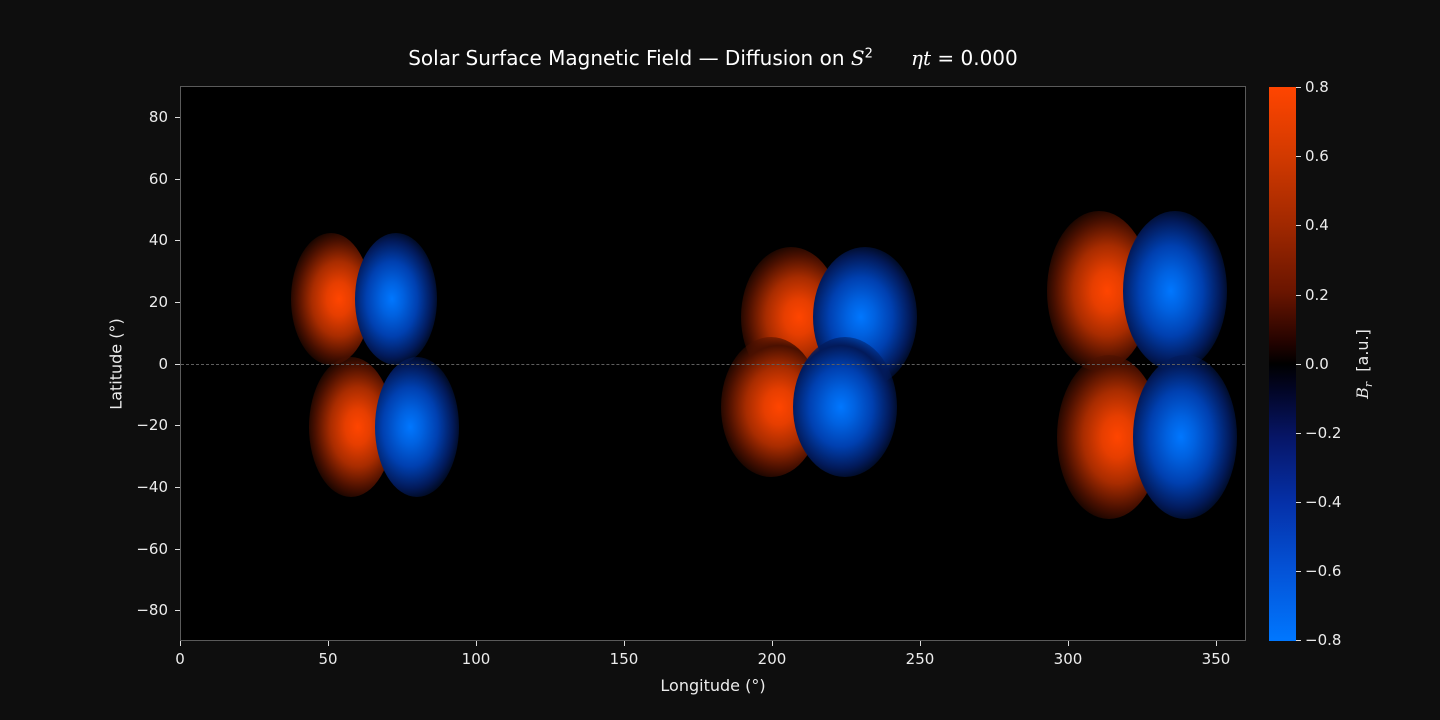 The height and width of the screenshot is (720, 1440). What do you see at coordinates (624, 659) in the screenshot?
I see `x-tick-label: 150` at bounding box center [624, 659].